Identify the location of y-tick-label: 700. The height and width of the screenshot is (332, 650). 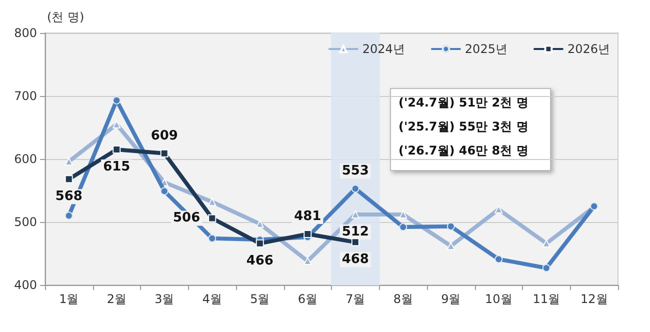
(25, 96).